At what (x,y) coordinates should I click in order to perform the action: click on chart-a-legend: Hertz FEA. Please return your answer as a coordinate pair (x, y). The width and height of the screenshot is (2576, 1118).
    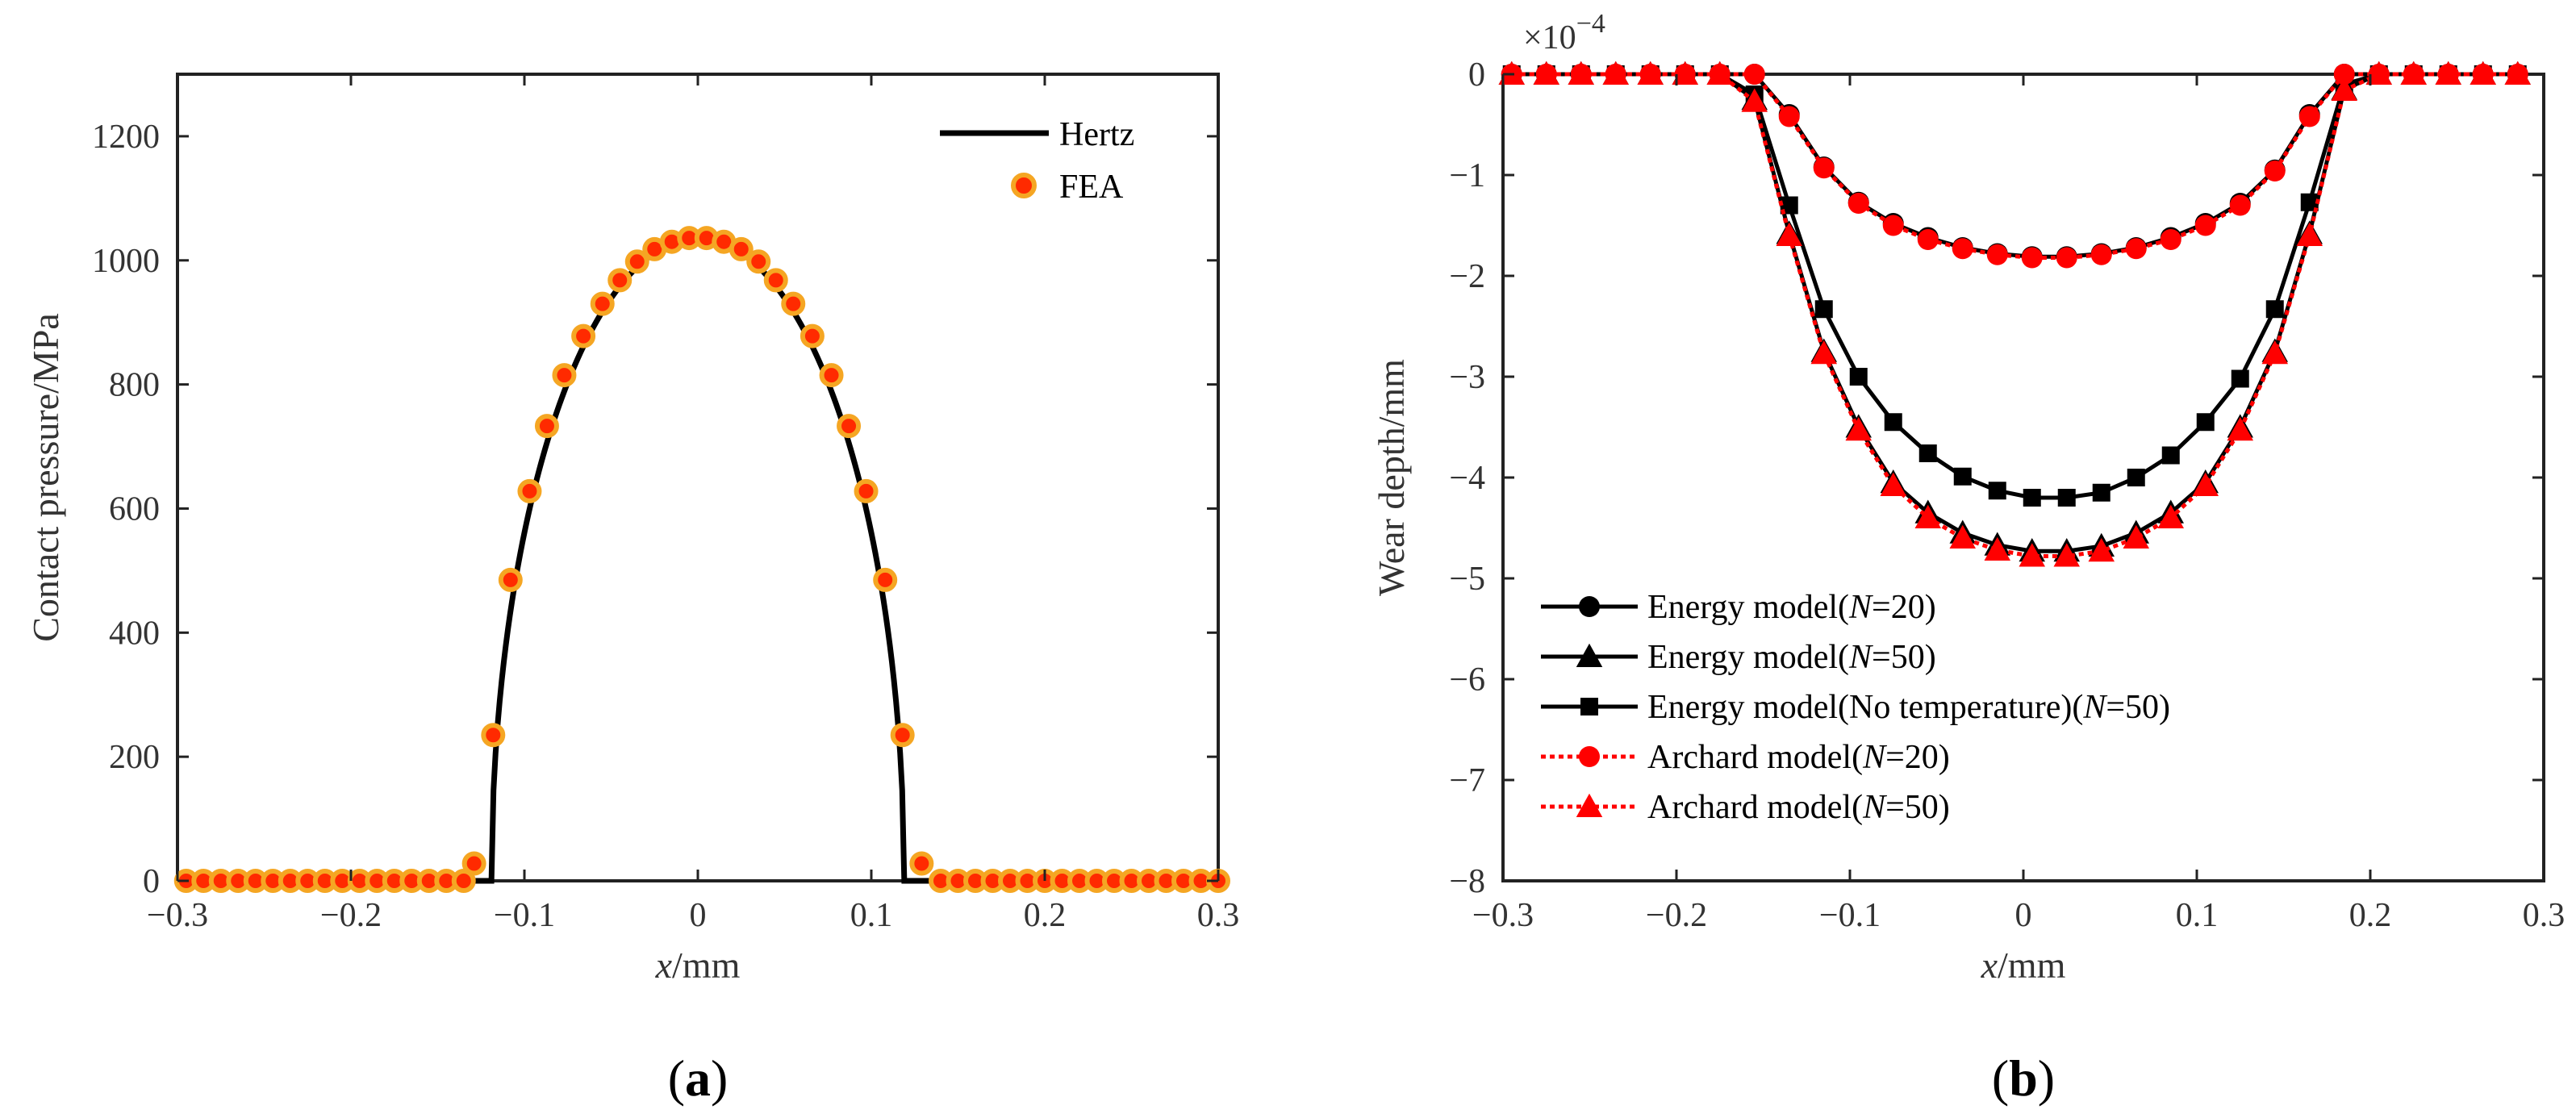
    Looking at the image, I should click on (1037, 161).